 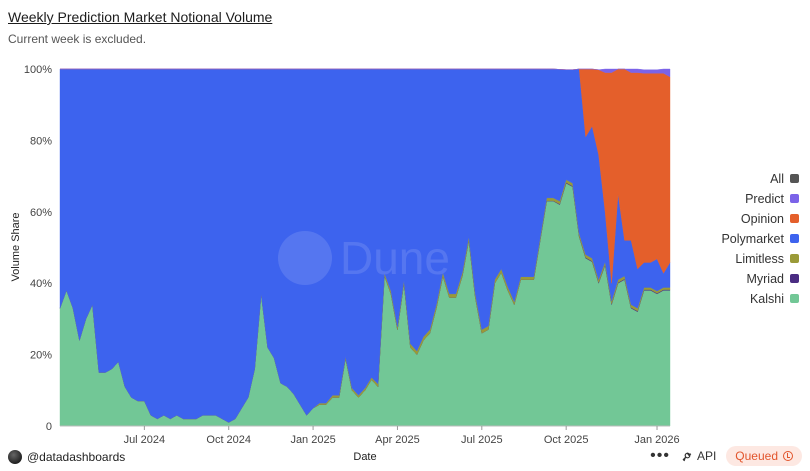 I want to click on x-tick-label: Oct 2025, so click(x=566, y=440).